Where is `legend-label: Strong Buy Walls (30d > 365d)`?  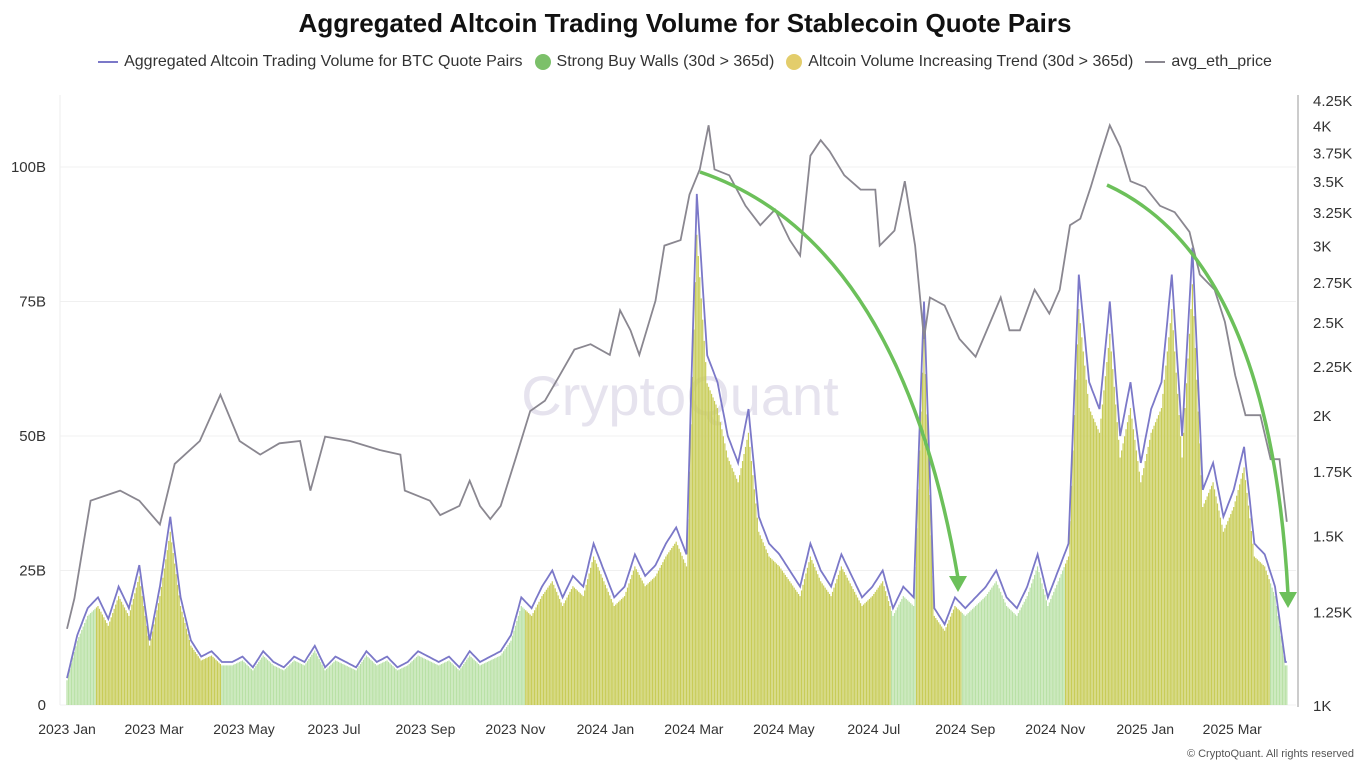
legend-label: Strong Buy Walls (30d > 365d) is located at coordinates (665, 61).